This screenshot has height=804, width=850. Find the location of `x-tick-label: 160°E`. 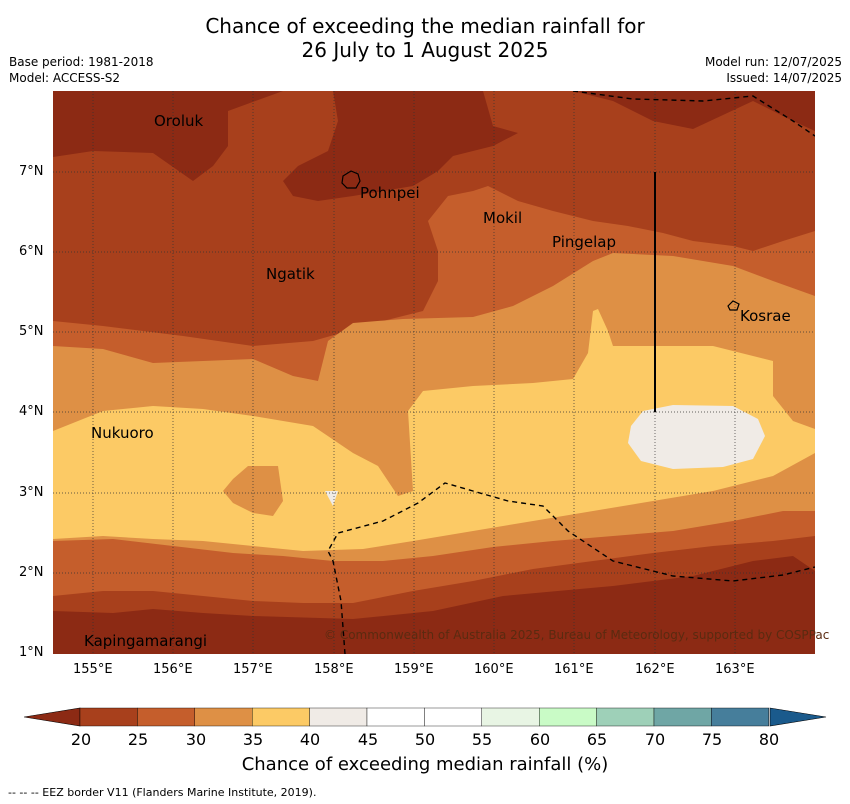

x-tick-label: 160°E is located at coordinates (494, 669).